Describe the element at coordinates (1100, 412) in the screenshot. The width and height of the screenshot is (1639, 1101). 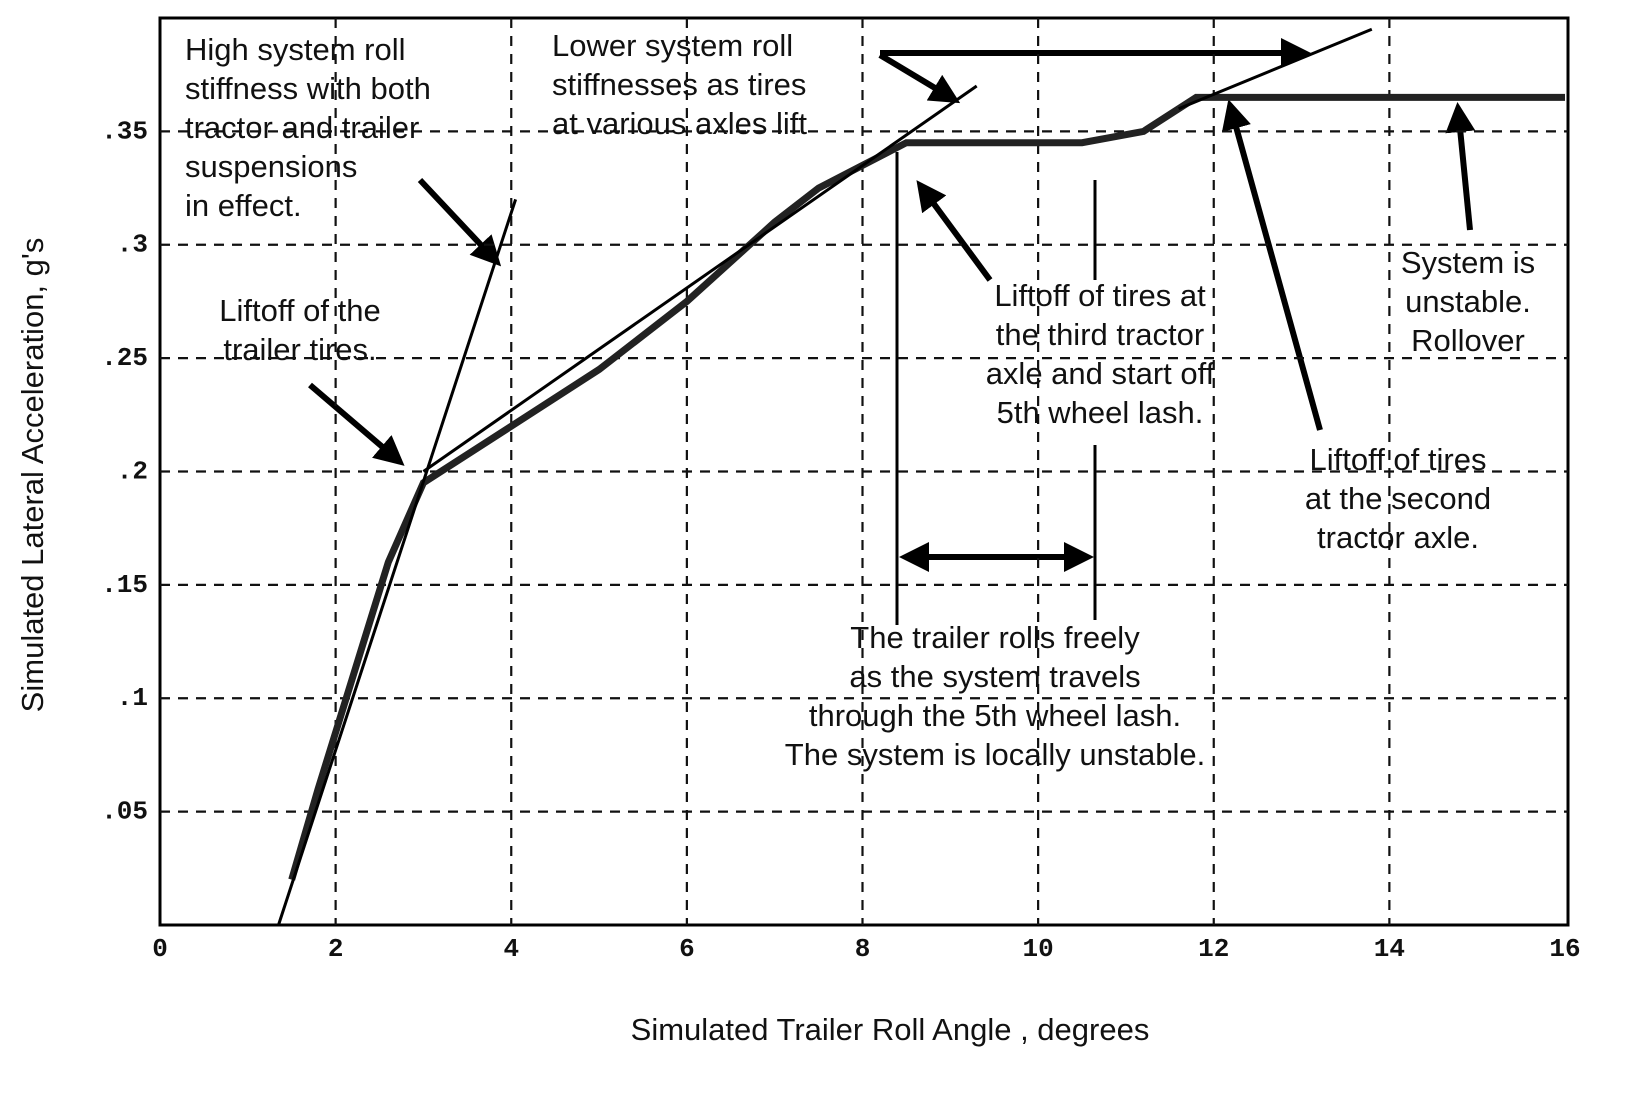
I see `annotation: 5th wheel lash.` at that location.